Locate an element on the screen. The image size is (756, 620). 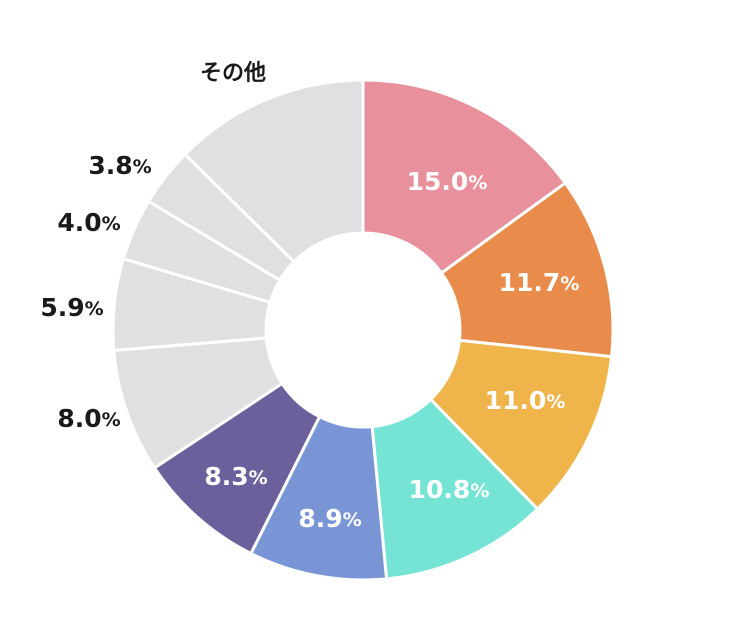
slice-label-9: 4.0% is located at coordinates (88, 222).